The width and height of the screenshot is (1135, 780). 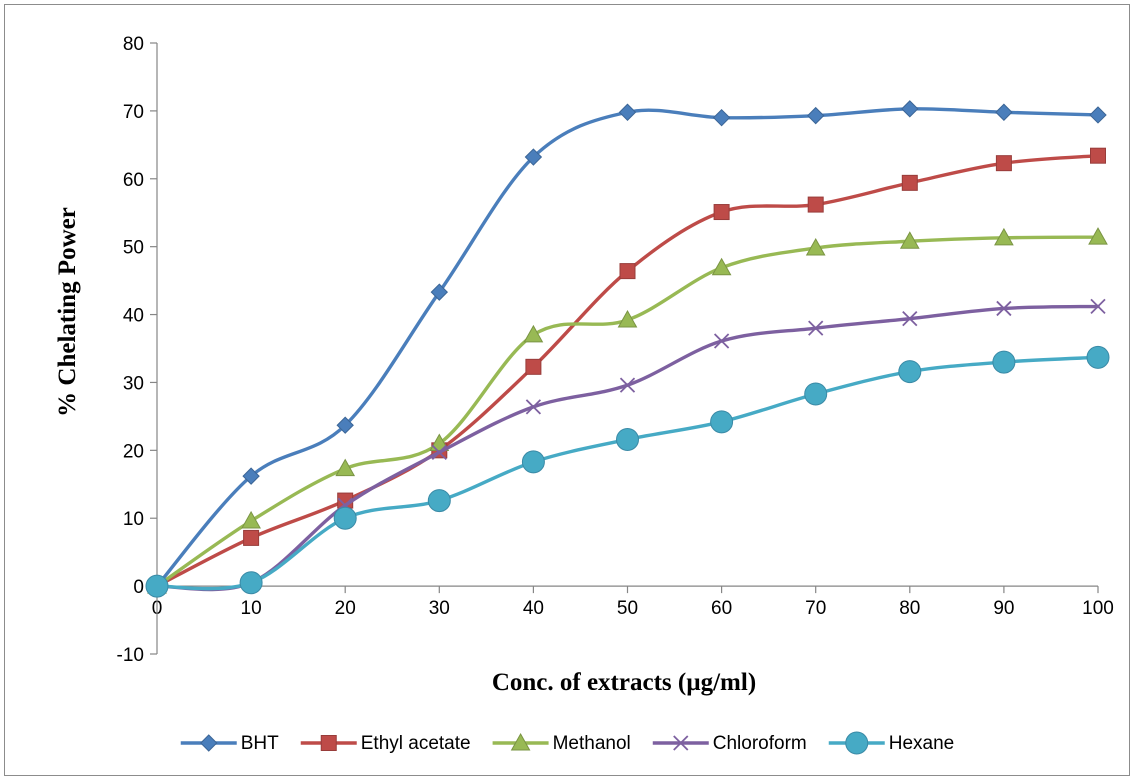 What do you see at coordinates (133, 112) in the screenshot?
I see `y-tick-label: 70` at bounding box center [133, 112].